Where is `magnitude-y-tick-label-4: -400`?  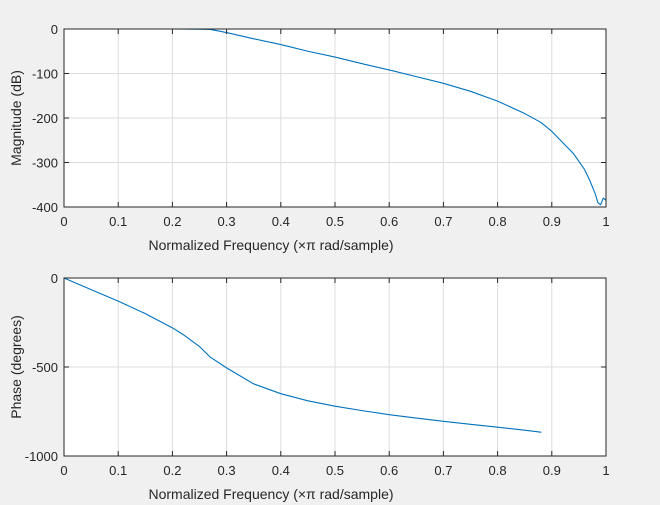
magnitude-y-tick-label-4: -400 is located at coordinates (45, 207).